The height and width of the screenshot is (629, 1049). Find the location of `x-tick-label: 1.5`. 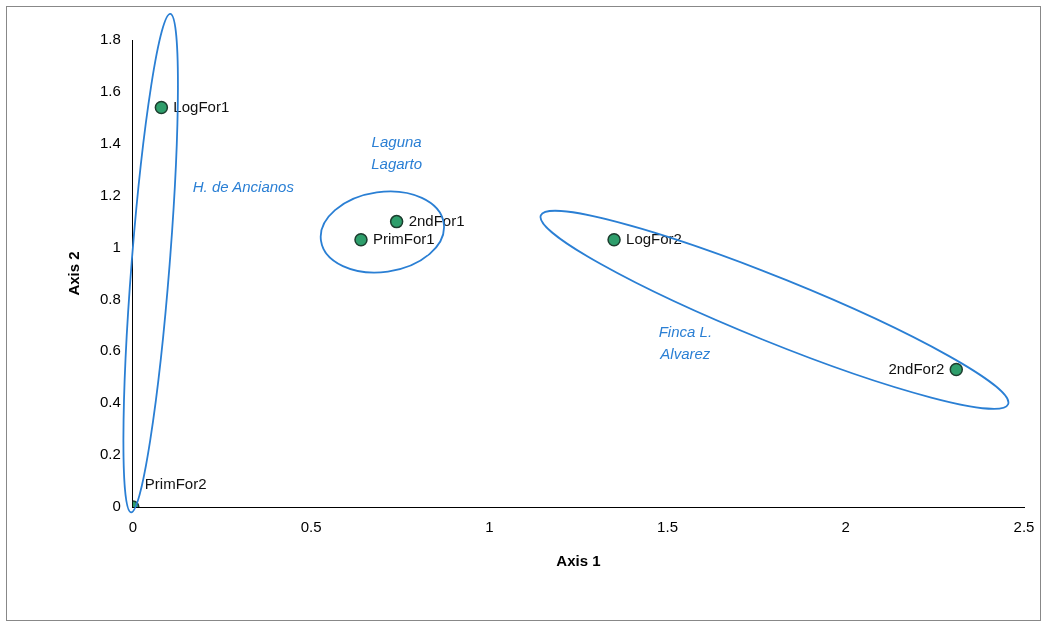

x-tick-label: 1.5 is located at coordinates (667, 527).